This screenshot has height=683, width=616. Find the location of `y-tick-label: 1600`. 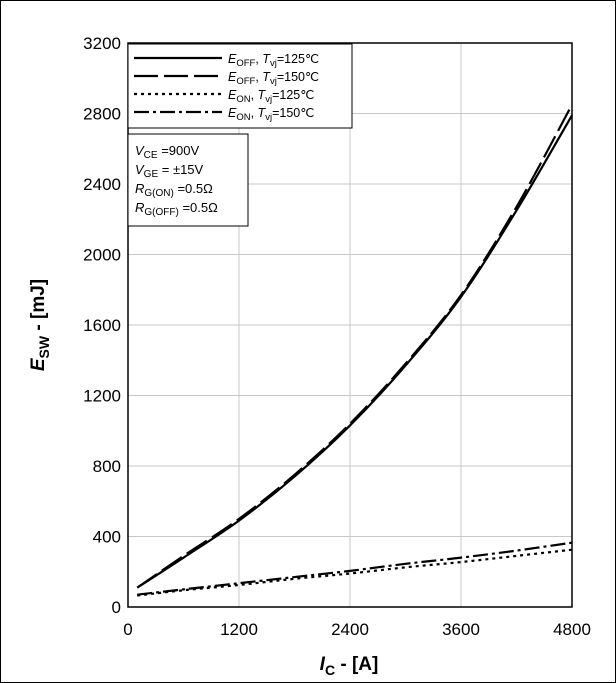

y-tick-label: 1600 is located at coordinates (102, 325).